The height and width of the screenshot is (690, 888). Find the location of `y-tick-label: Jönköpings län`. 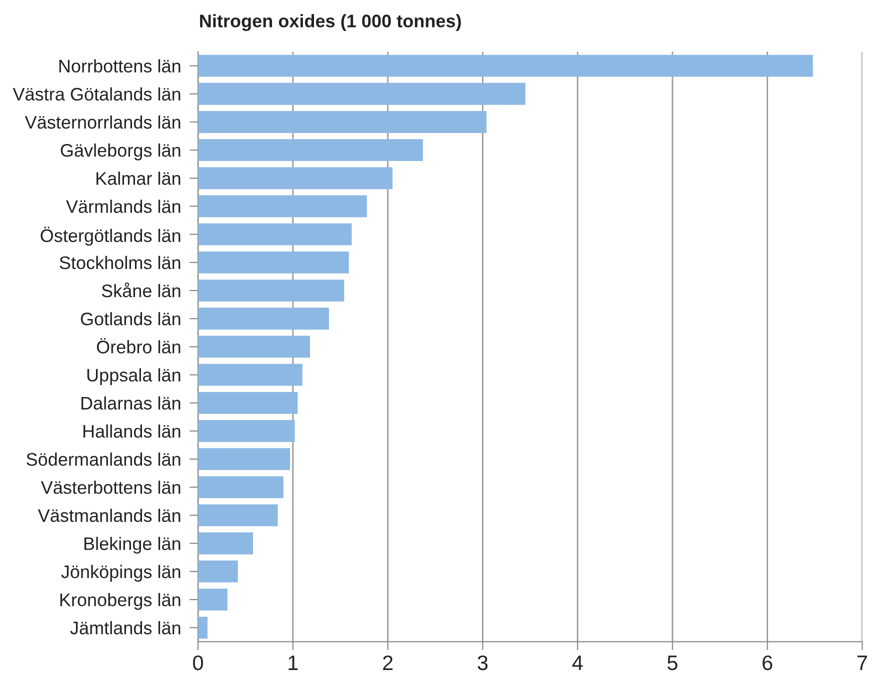

y-tick-label: Jönköpings län is located at coordinates (120, 573).